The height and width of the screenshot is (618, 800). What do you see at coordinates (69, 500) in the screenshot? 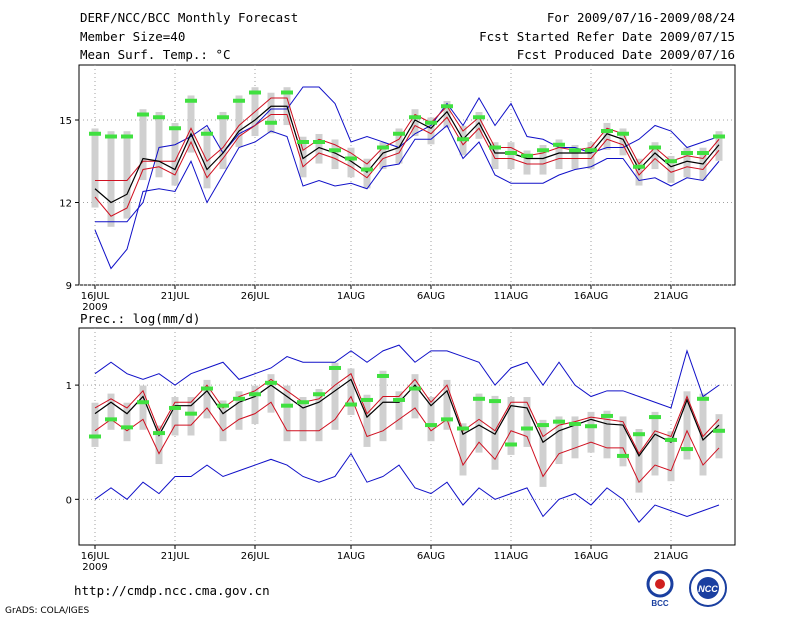
I see `precip-ytick-label: 0` at bounding box center [69, 500].